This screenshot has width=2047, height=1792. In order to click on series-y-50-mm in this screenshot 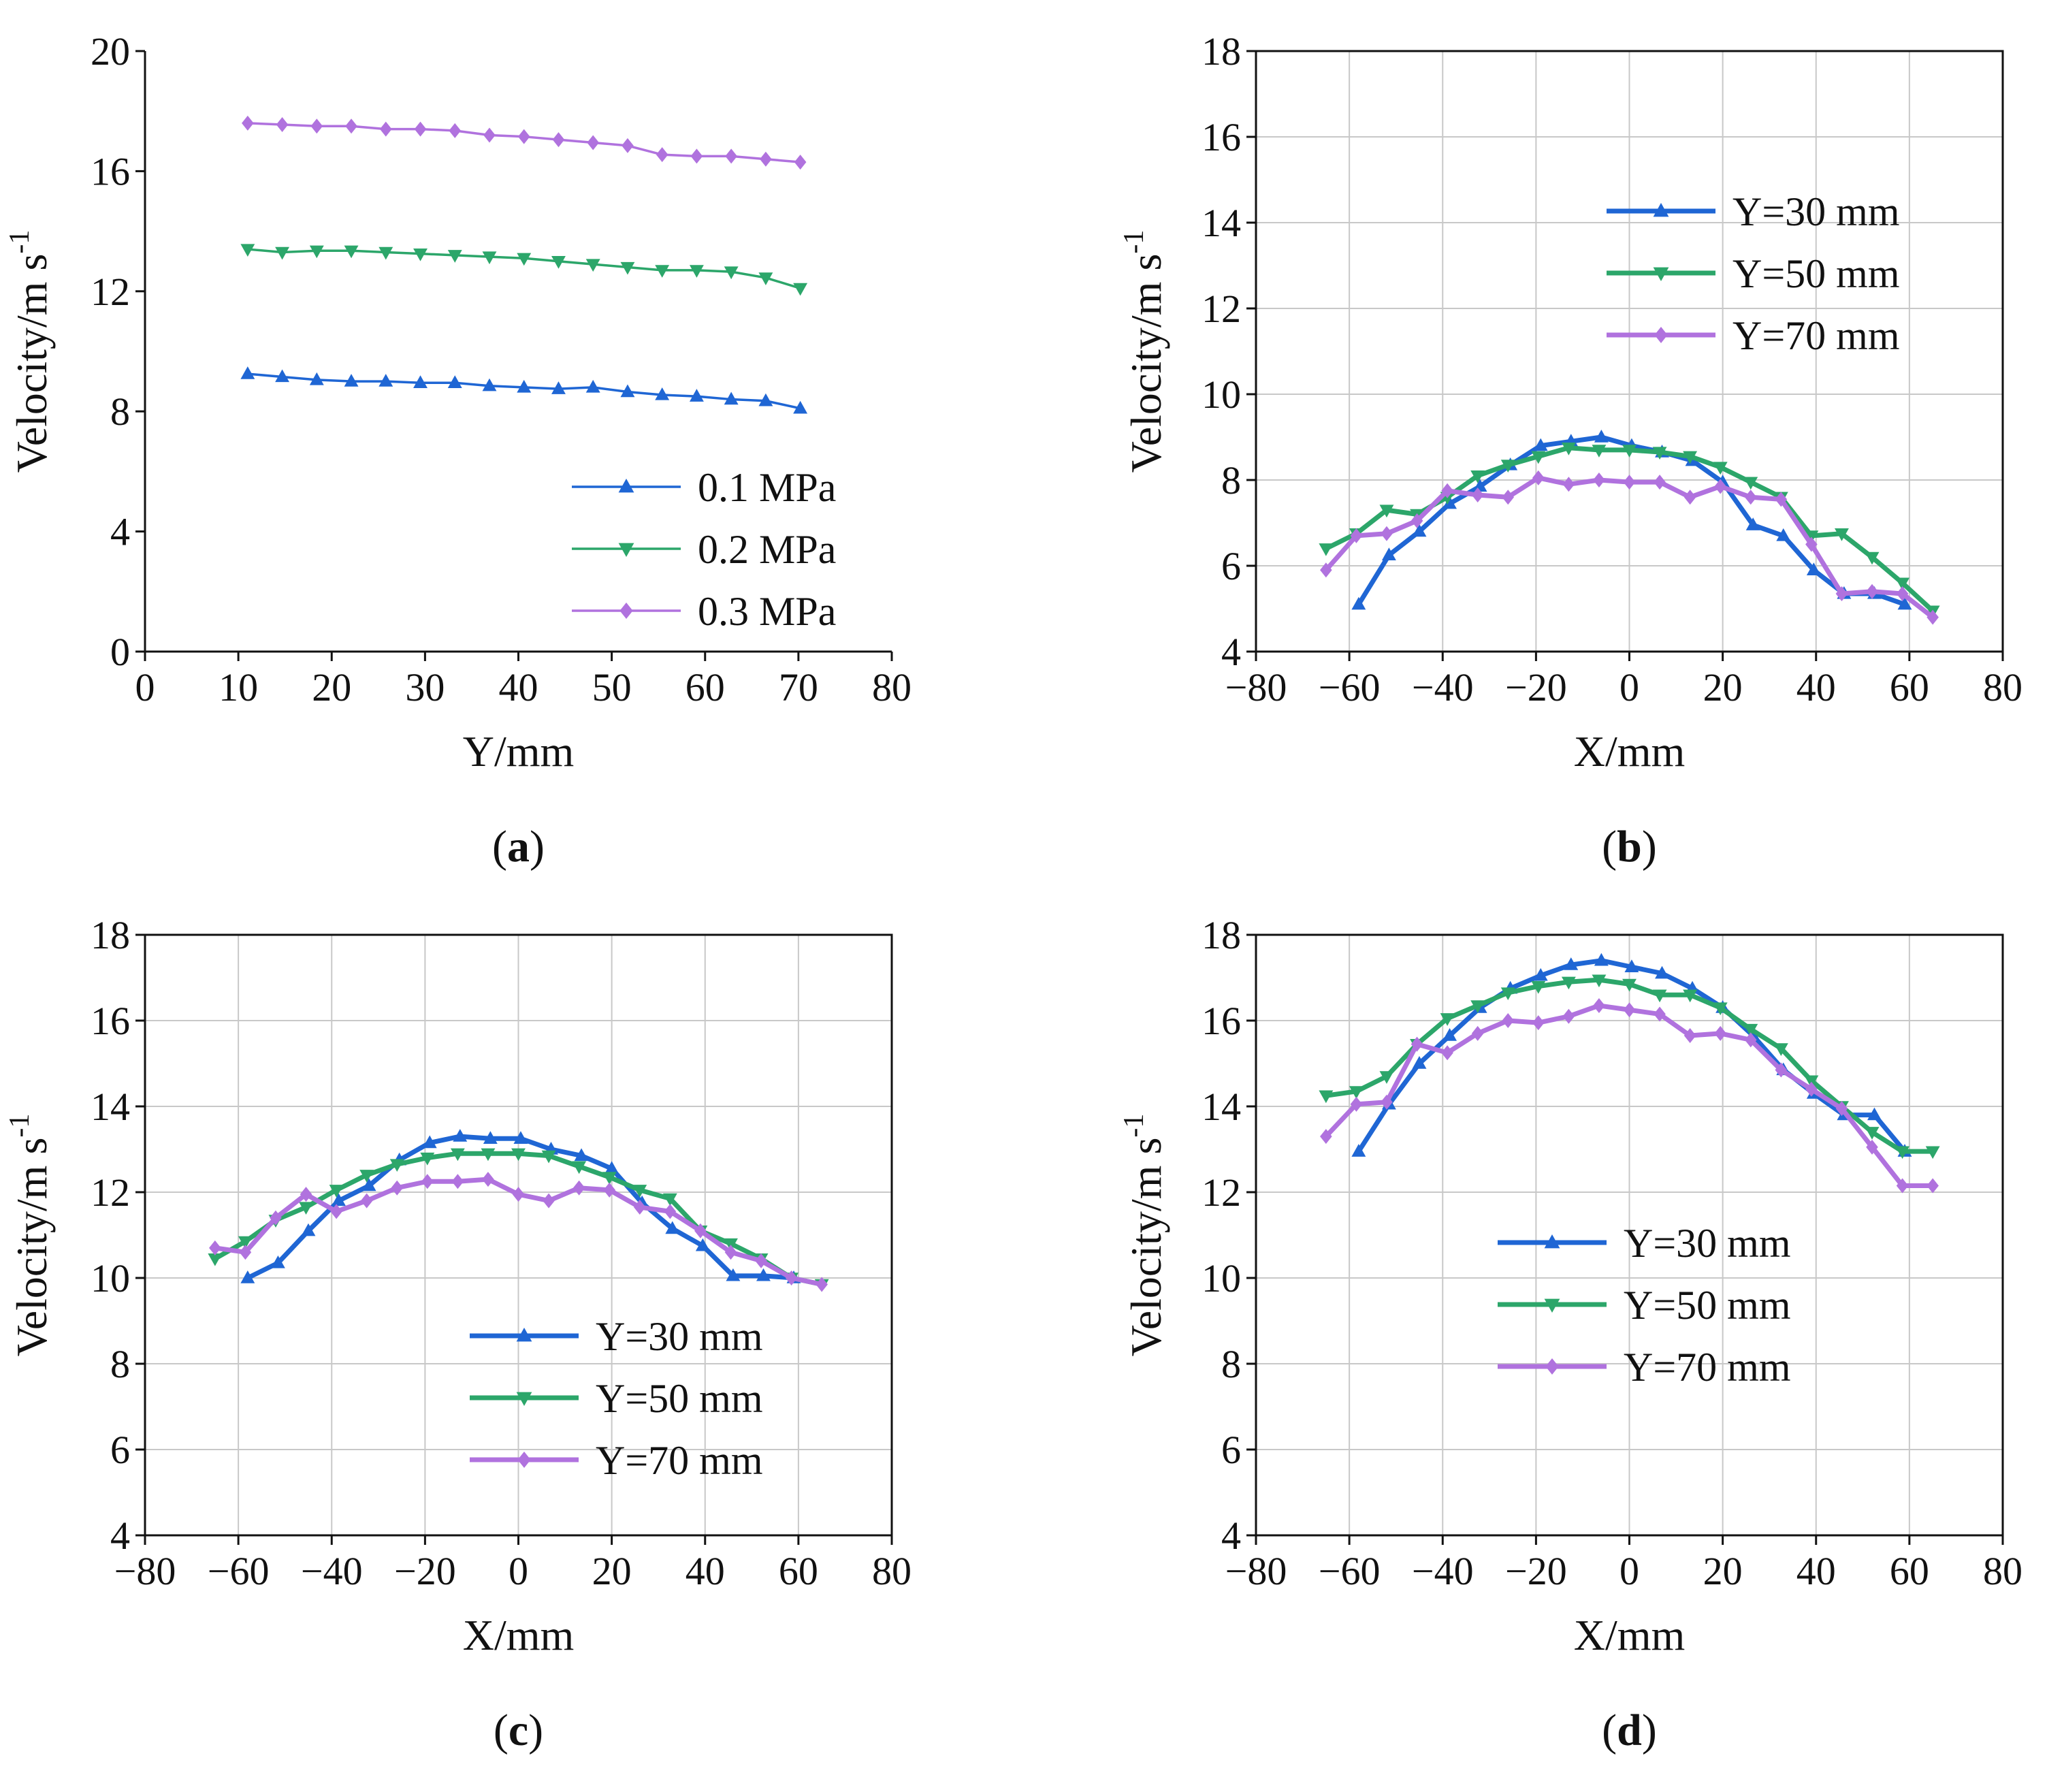, I will do `click(1629, 1066)`.